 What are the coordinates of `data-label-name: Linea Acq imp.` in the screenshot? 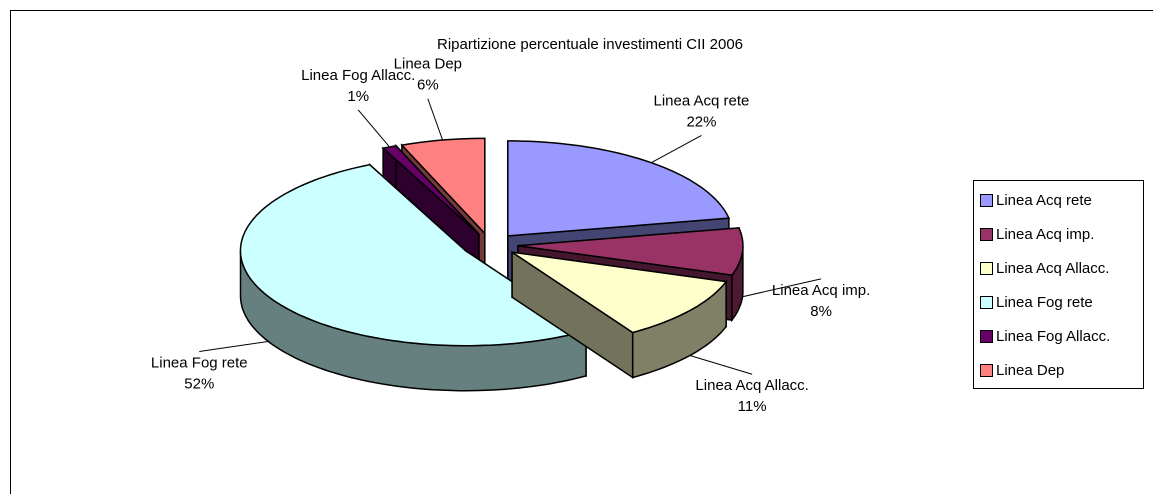 It's located at (821, 290).